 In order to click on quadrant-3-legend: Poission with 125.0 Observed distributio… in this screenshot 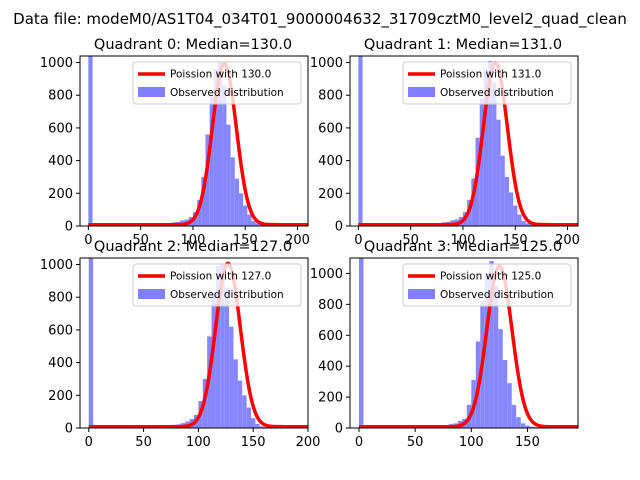, I will do `click(487, 285)`.